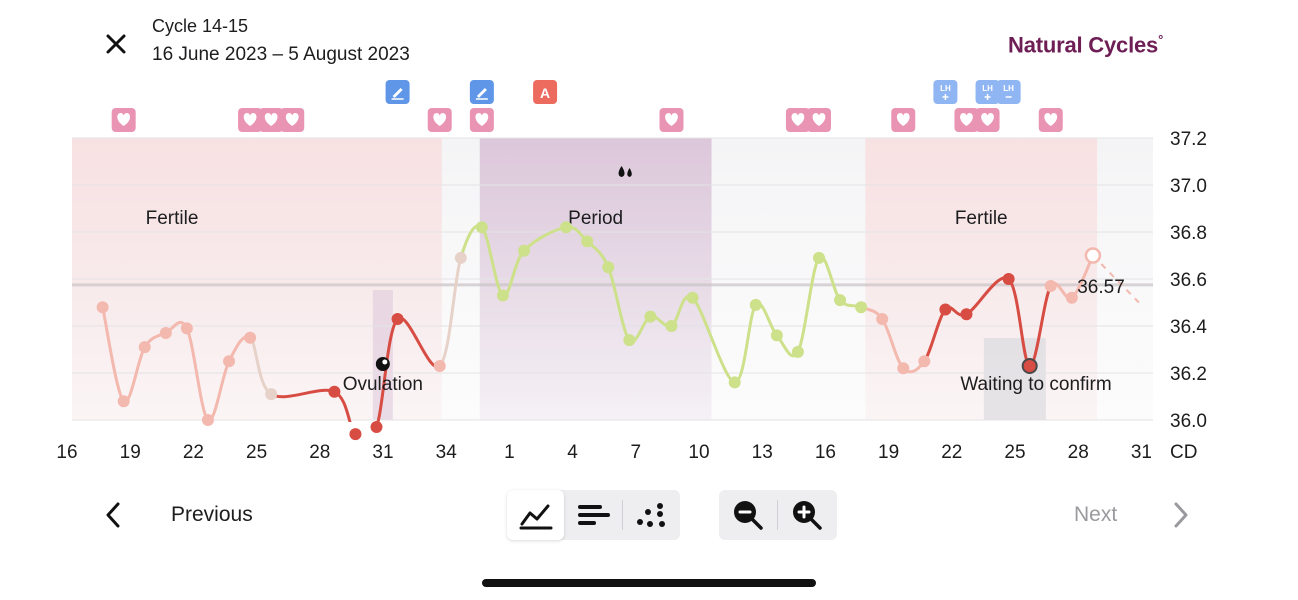 The width and height of the screenshot is (1298, 600). I want to click on temperature-point-selected, so click(1029, 365).